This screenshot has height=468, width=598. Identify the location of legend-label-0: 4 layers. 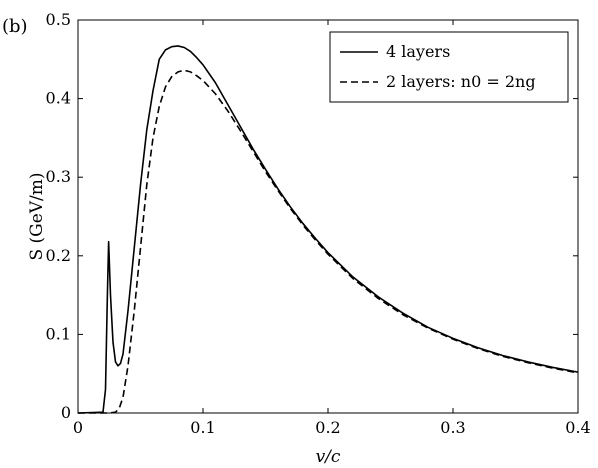
(418, 51).